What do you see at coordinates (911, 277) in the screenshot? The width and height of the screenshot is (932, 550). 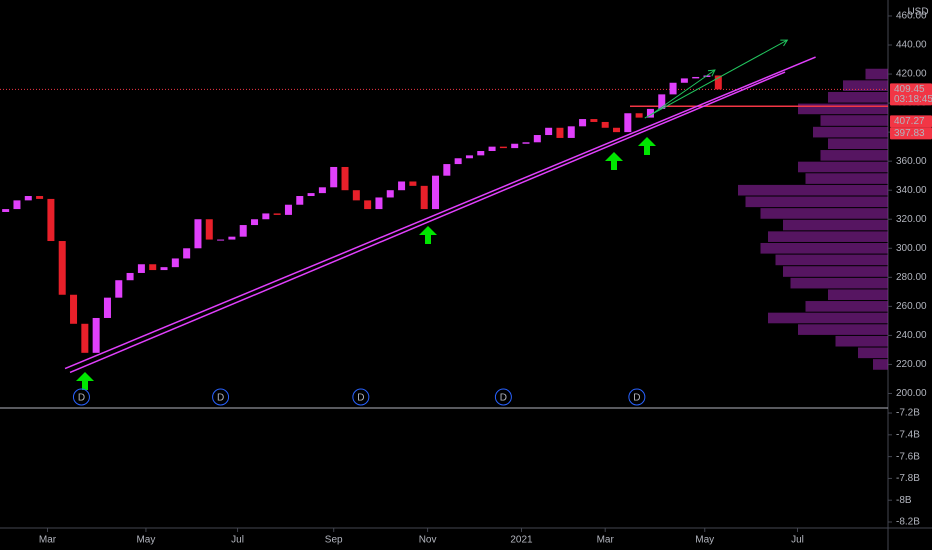 I see `y-tick-label: 280.00` at bounding box center [911, 277].